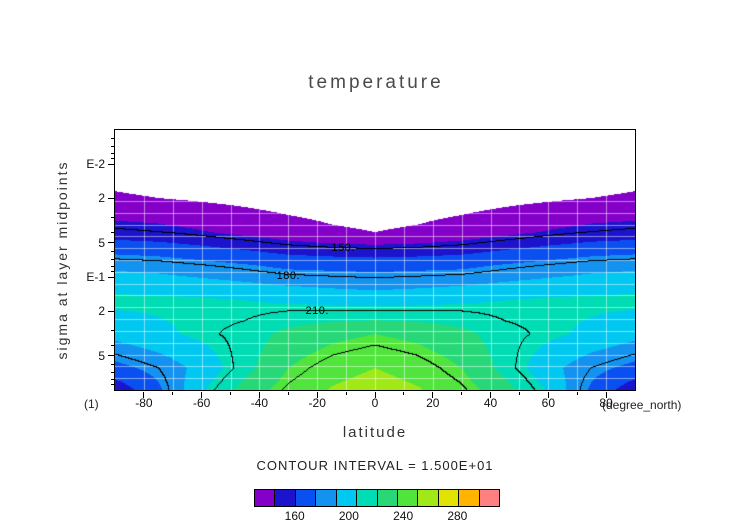  What do you see at coordinates (343, 247) in the screenshot?
I see `contour-label: 150.` at bounding box center [343, 247].